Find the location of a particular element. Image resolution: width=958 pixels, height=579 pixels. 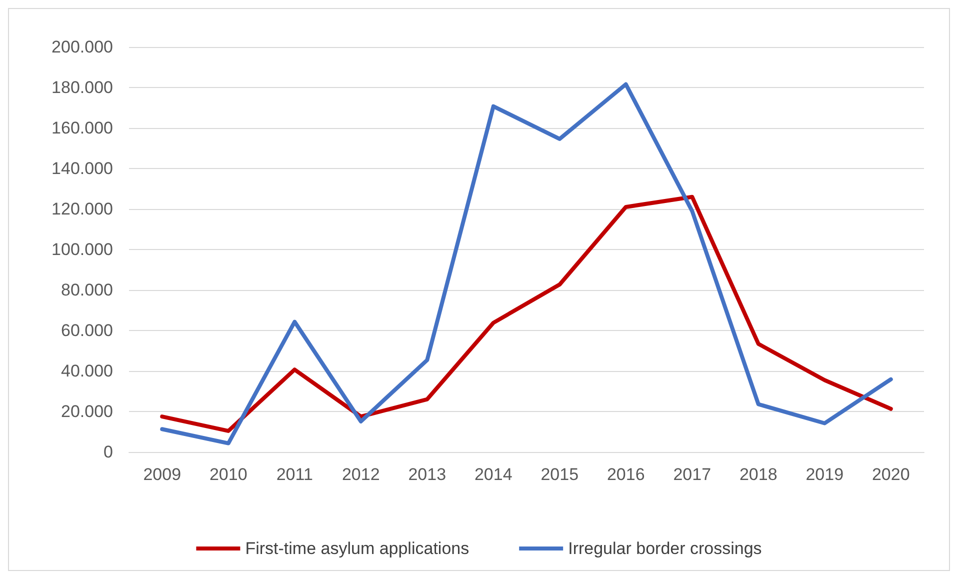

y-tick-label: 0 is located at coordinates (108, 452).